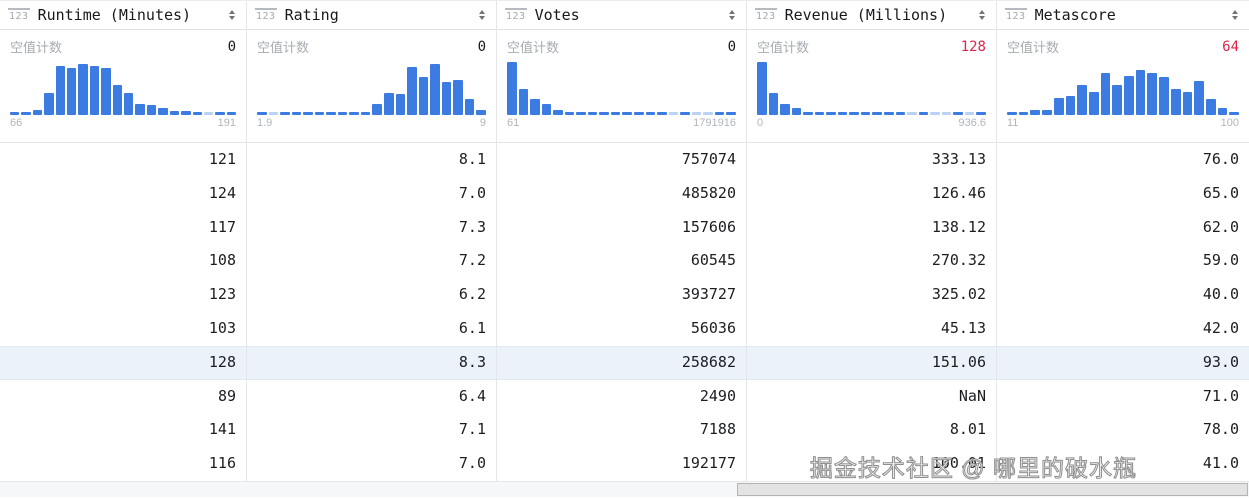 This screenshot has width=1249, height=499. I want to click on cell: 7188, so click(717, 429).